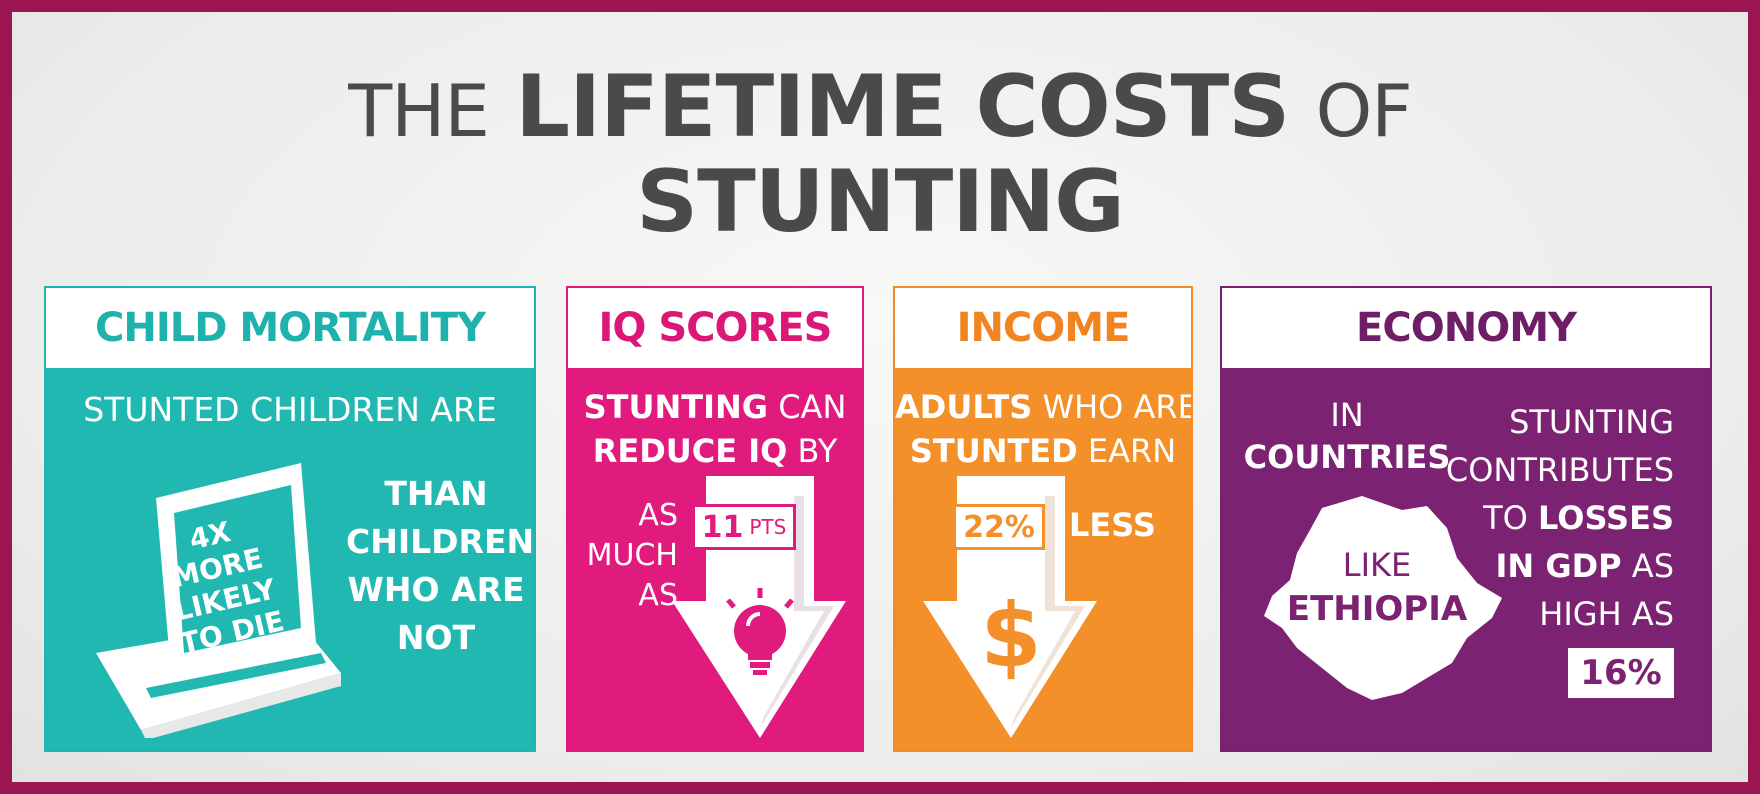  Describe the element at coordinates (1347, 415) in the screenshot. I see `economy-in: IN` at that location.